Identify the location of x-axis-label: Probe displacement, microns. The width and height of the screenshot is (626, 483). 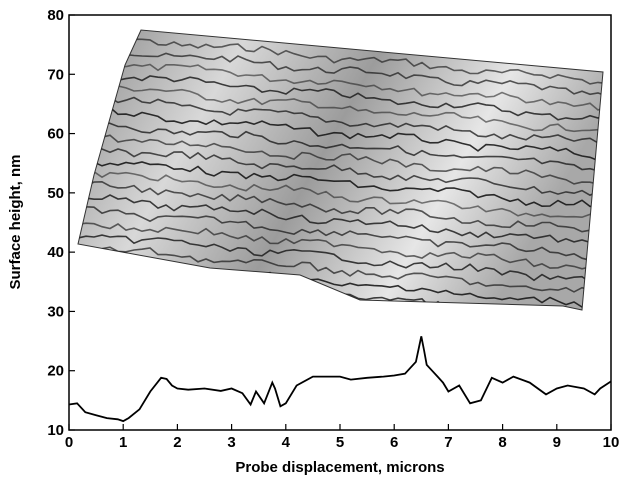
(339, 467).